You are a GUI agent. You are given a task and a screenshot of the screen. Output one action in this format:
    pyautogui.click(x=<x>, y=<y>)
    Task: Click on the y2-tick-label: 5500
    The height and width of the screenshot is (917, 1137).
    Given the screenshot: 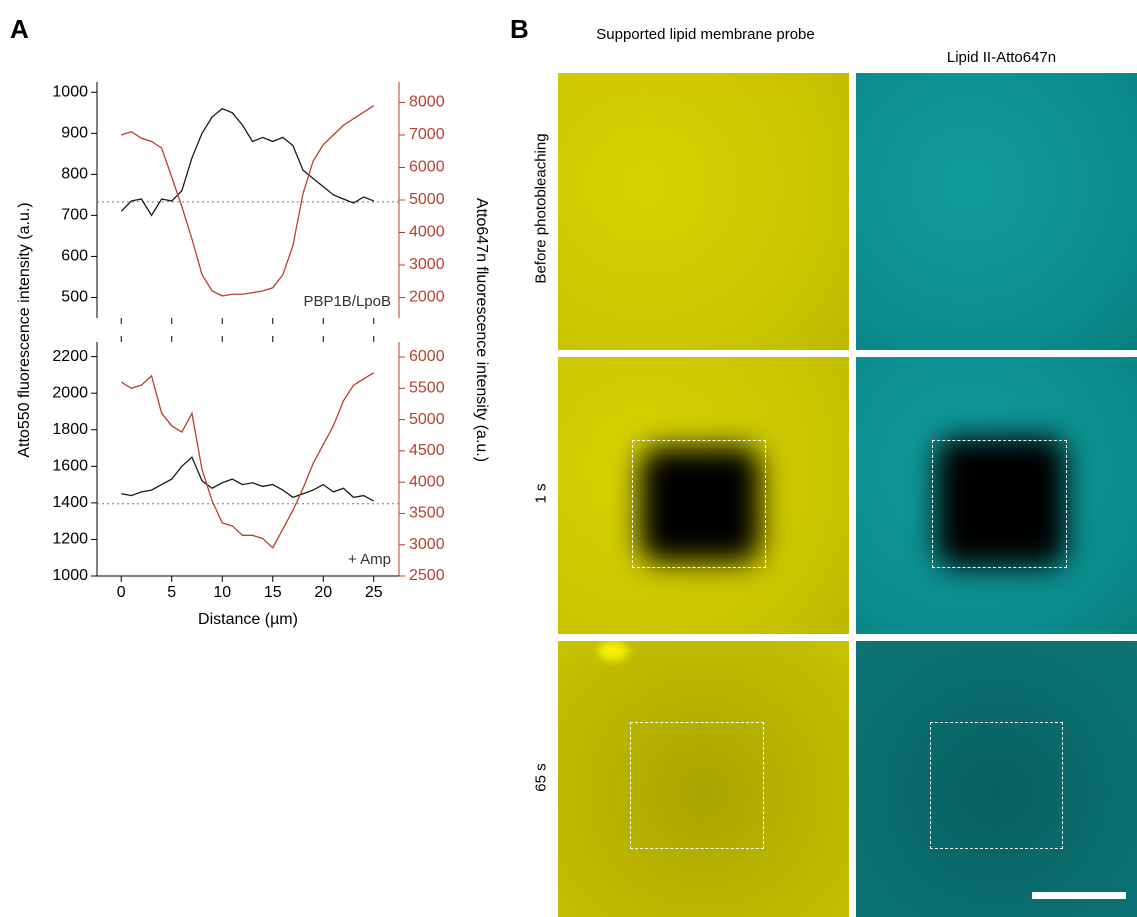 What is the action you would take?
    pyautogui.click(x=427, y=388)
    